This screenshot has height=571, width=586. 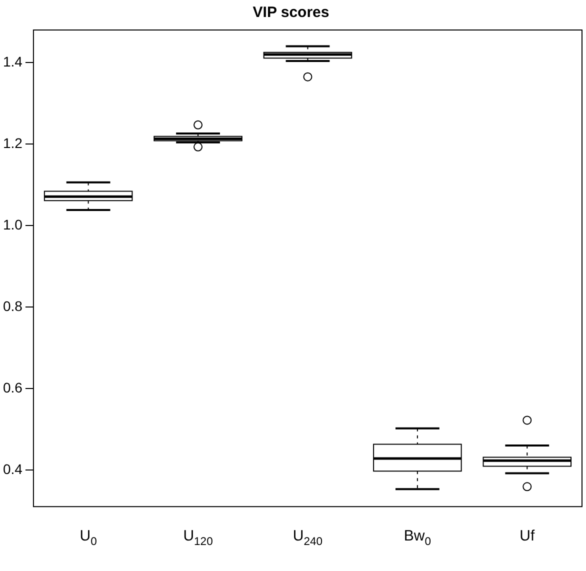 I want to click on chart-title: VIP scores, so click(x=291, y=13).